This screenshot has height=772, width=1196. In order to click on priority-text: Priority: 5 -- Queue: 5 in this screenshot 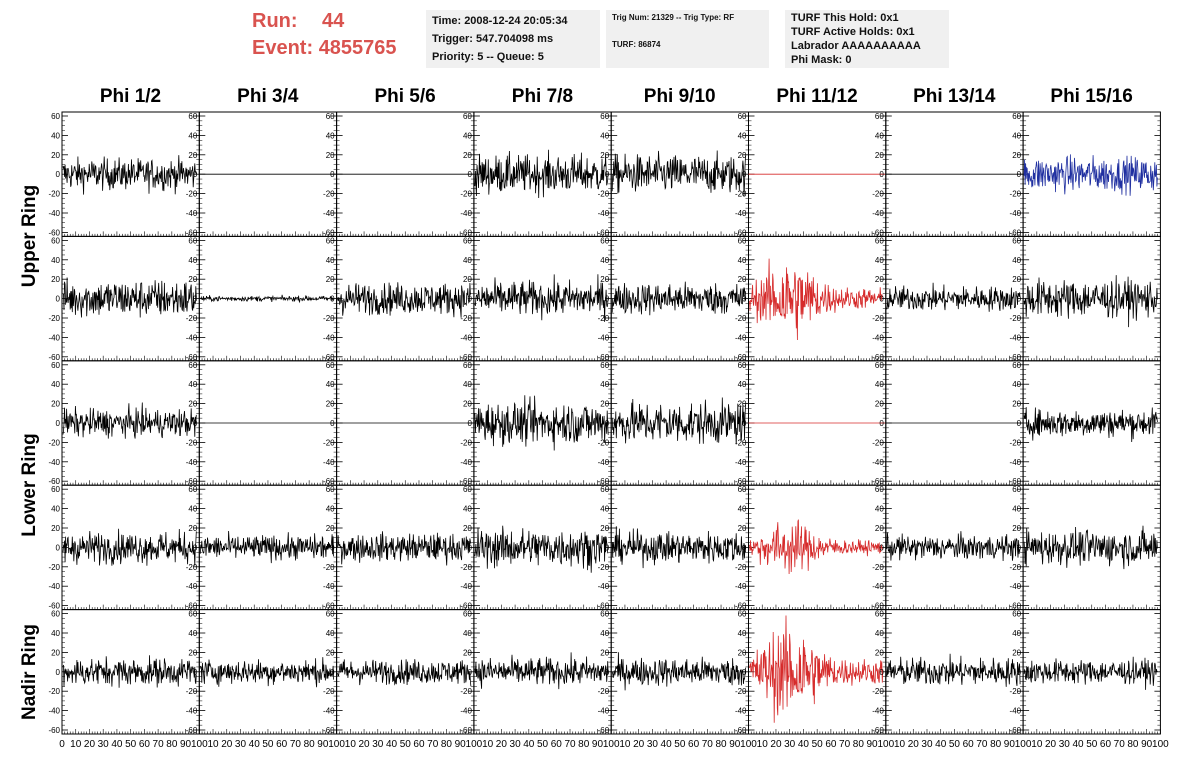, I will do `click(488, 57)`.